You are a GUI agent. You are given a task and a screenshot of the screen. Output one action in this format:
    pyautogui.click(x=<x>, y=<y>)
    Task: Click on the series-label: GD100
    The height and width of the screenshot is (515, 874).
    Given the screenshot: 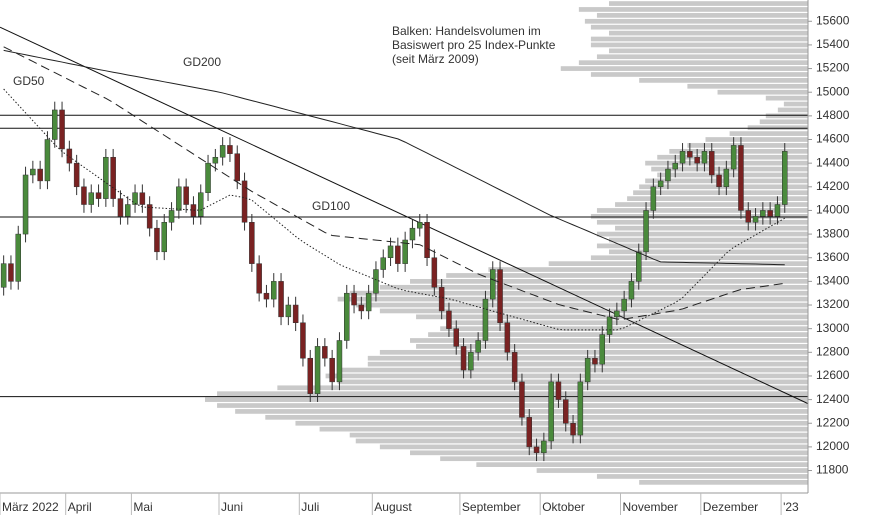 What is the action you would take?
    pyautogui.click(x=331, y=206)
    